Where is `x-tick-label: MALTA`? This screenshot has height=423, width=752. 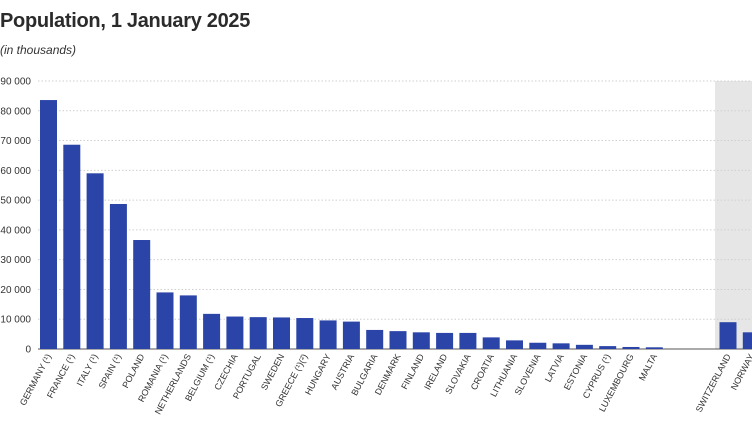 x-tick-label: MALTA is located at coordinates (648, 367).